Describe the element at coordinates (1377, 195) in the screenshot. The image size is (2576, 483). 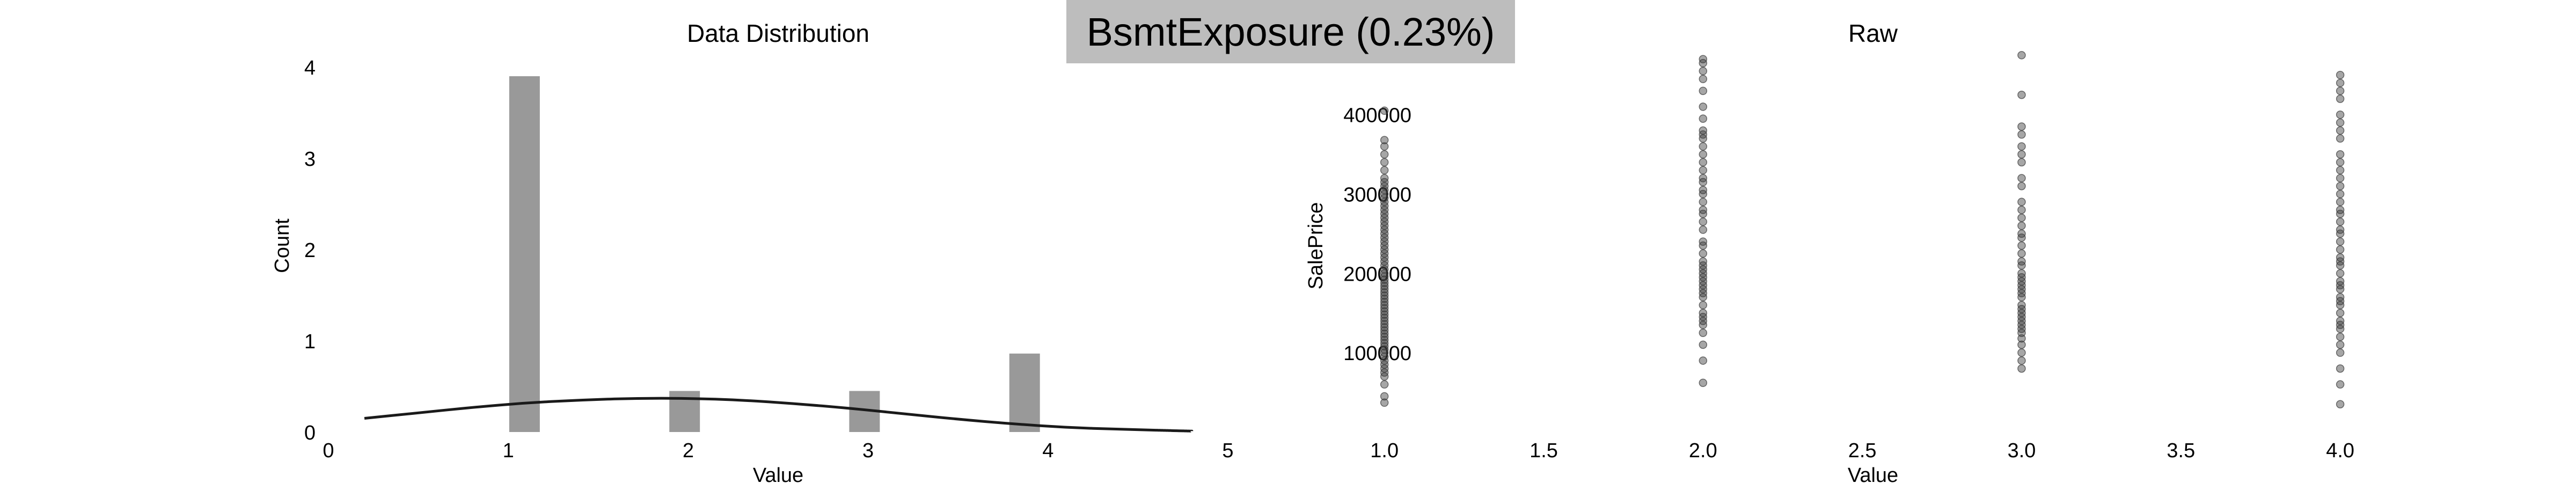
I see `raw-y-tick-label: 300000` at that location.